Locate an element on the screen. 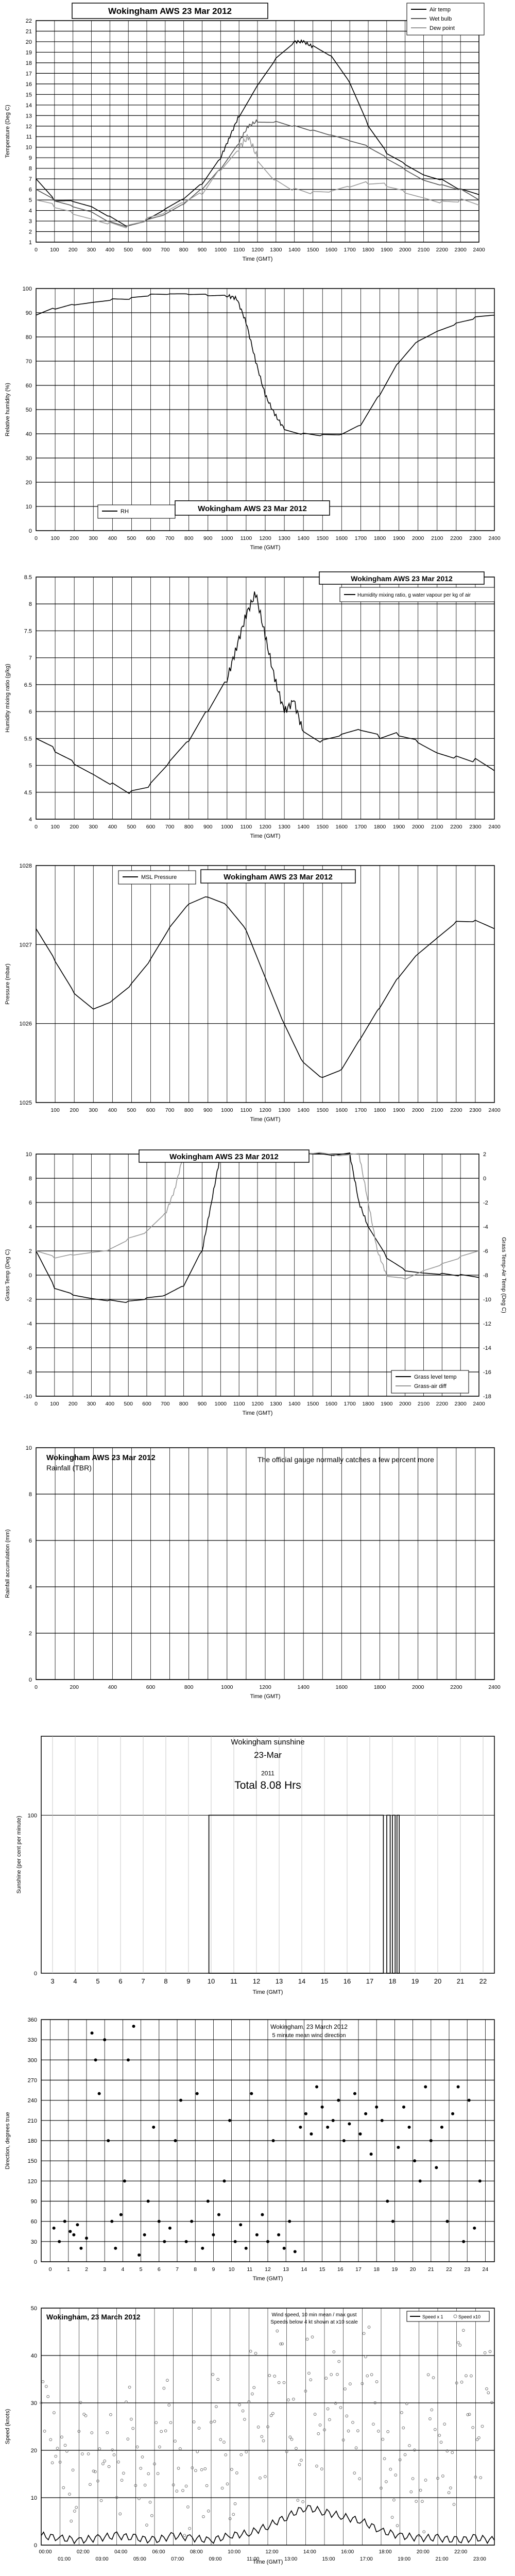 Image resolution: width=515 pixels, height=2576 pixels. y-tick-label: 17 is located at coordinates (29, 74).